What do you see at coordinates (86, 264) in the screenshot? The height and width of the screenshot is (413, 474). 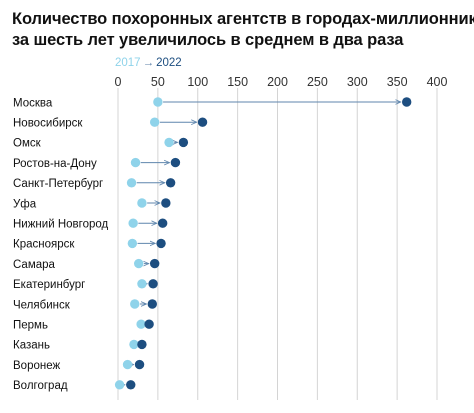 I see `row-9: Самара` at bounding box center [86, 264].